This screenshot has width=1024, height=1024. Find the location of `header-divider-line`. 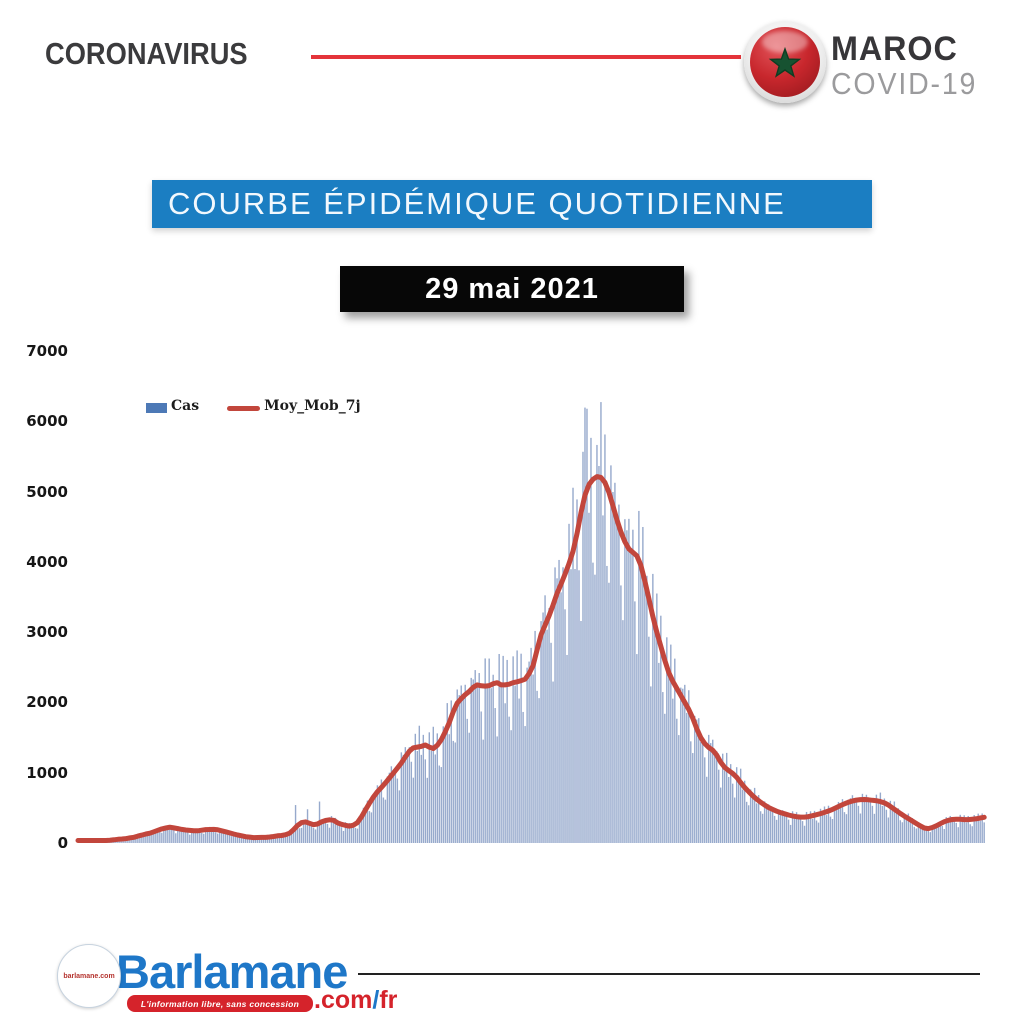

header-divider-line is located at coordinates (526, 57).